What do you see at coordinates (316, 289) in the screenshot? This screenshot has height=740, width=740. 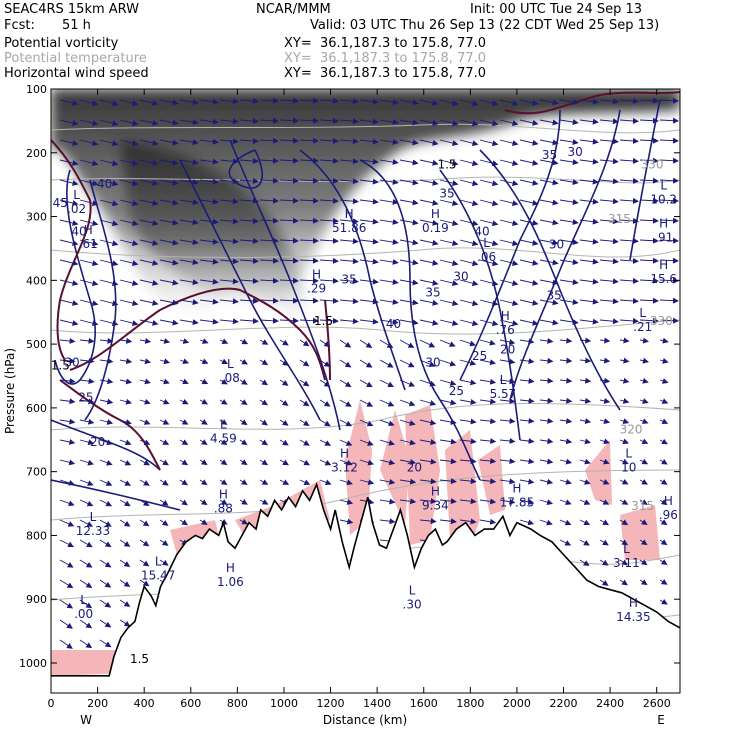 I see `marker-value: .29` at bounding box center [316, 289].